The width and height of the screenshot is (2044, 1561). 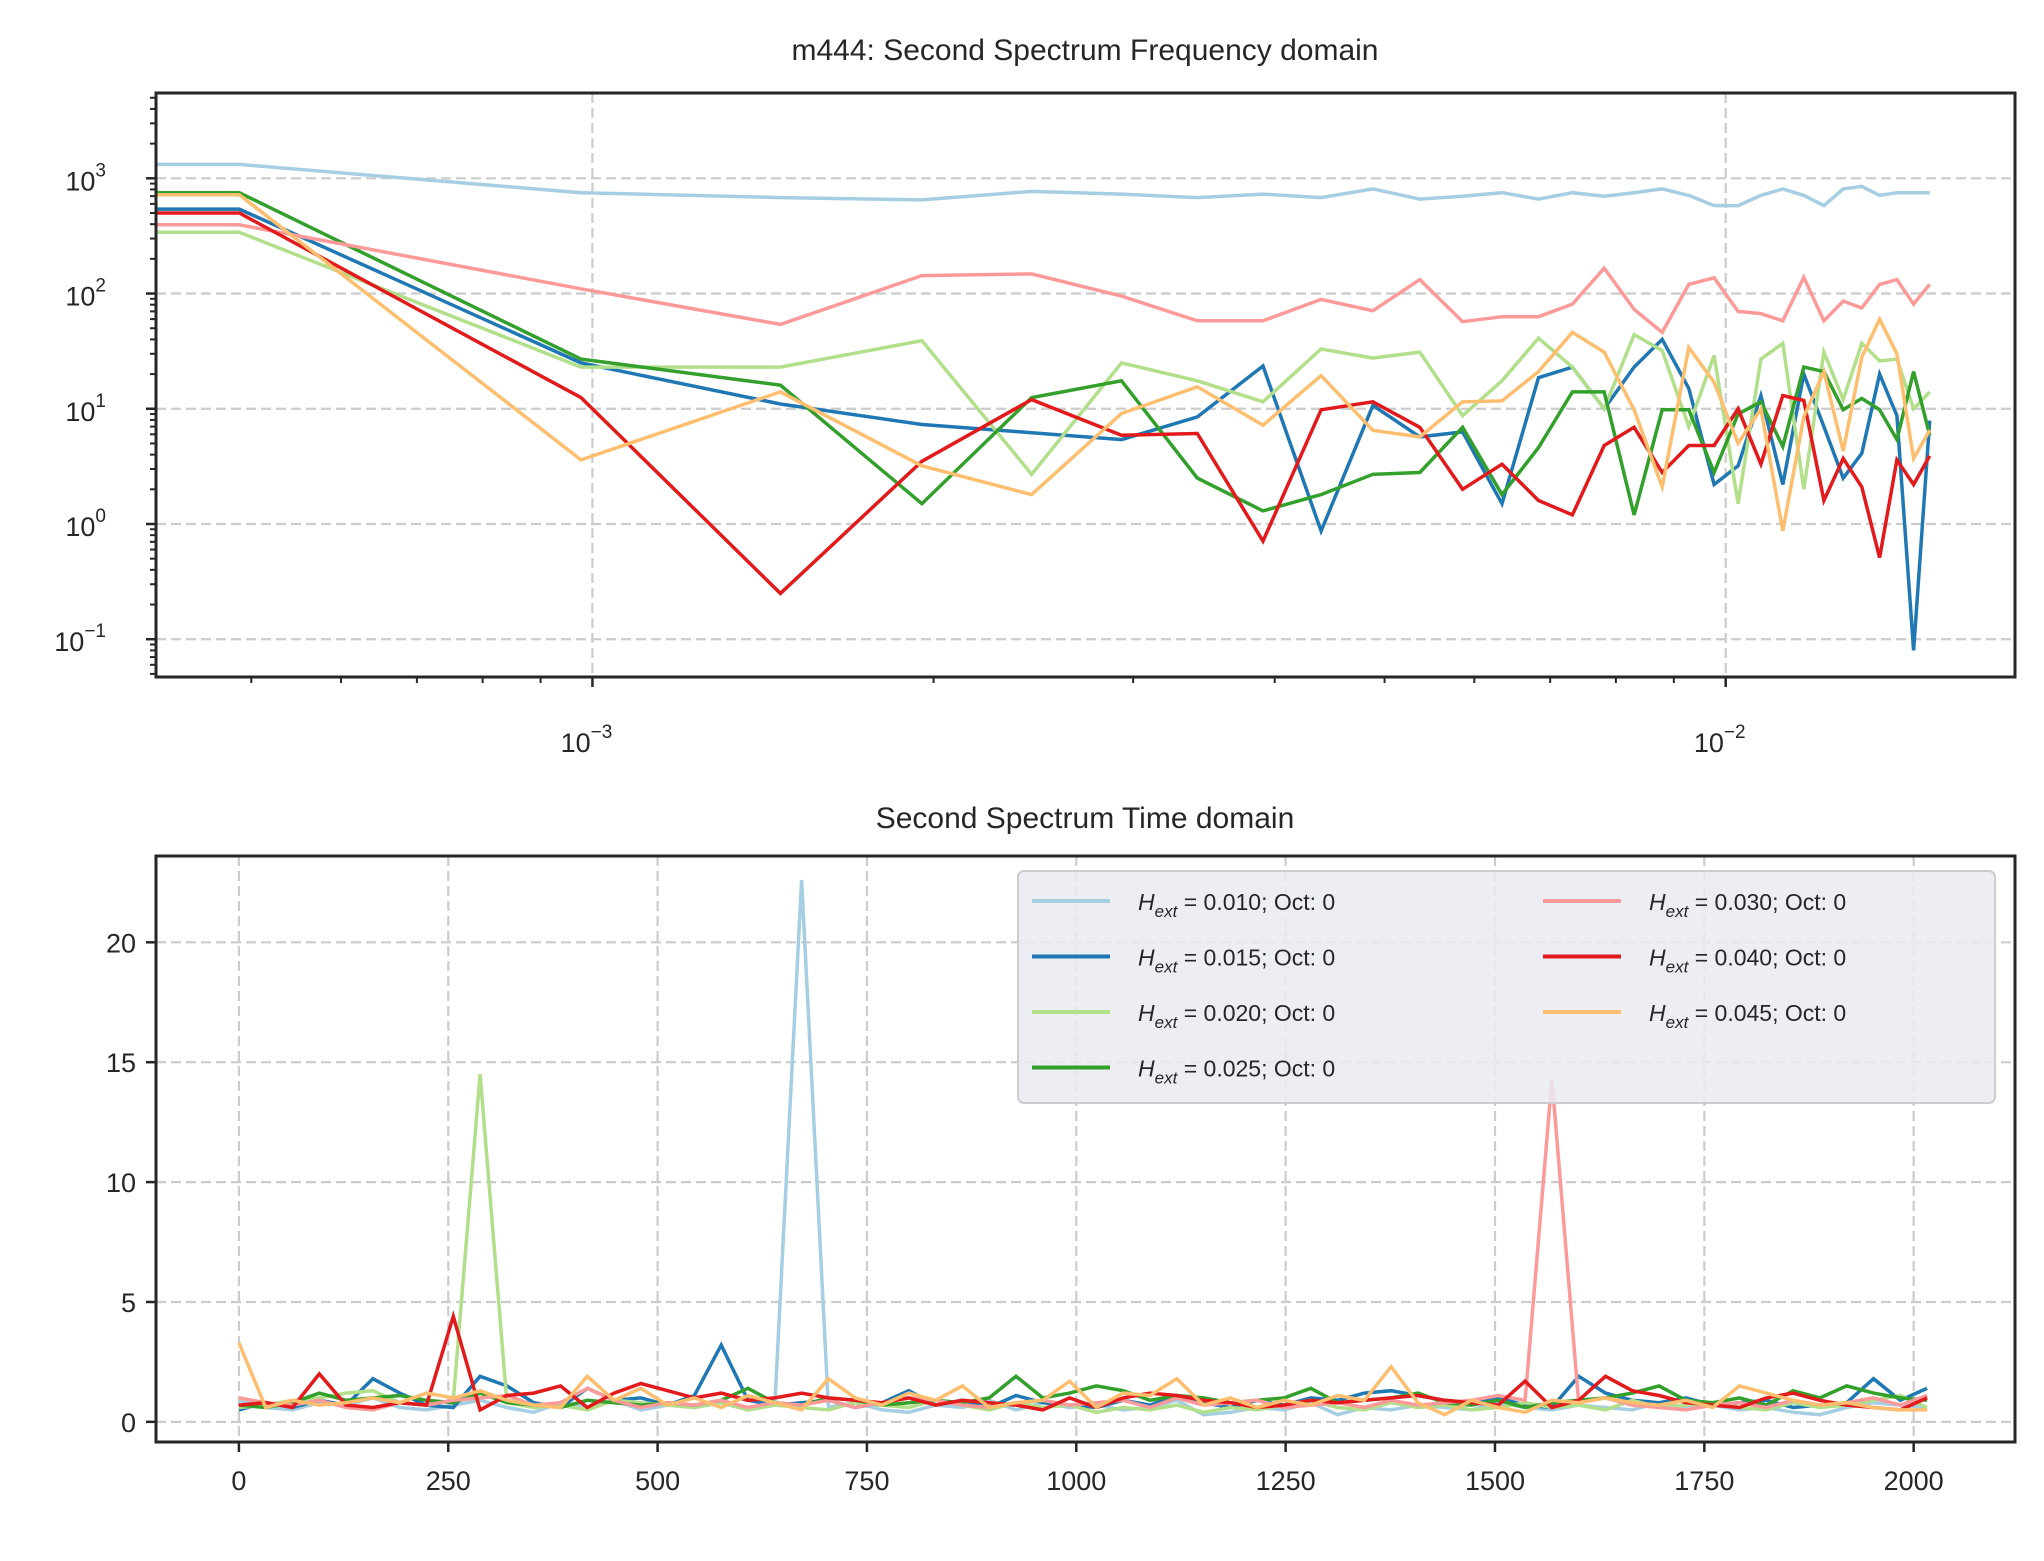 I want to click on x-tick-label: 1500, so click(x=1495, y=1481).